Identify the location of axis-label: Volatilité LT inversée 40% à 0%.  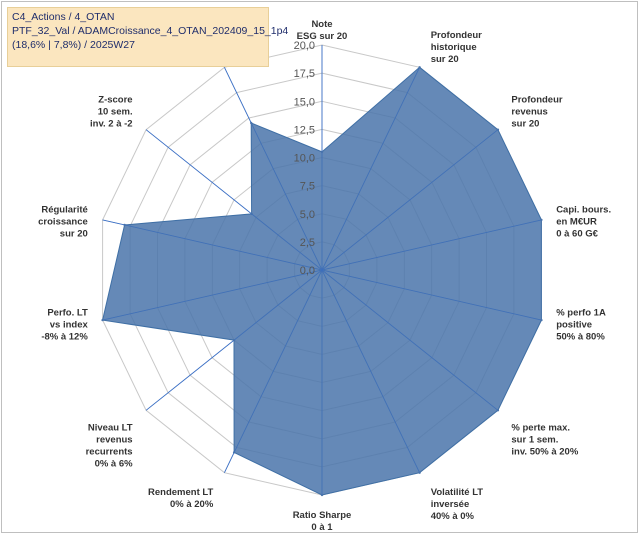
(457, 504).